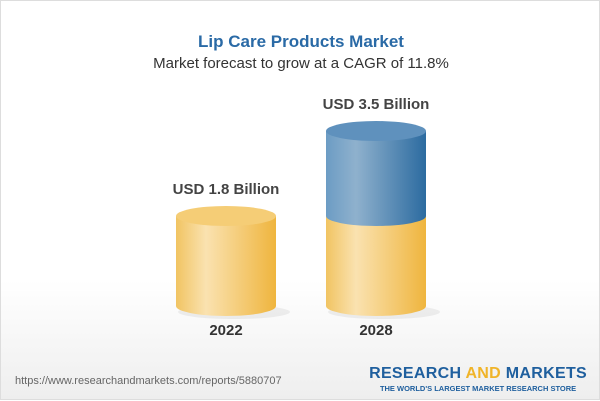 The height and width of the screenshot is (401, 600). What do you see at coordinates (226, 266) in the screenshot?
I see `bar-2022` at bounding box center [226, 266].